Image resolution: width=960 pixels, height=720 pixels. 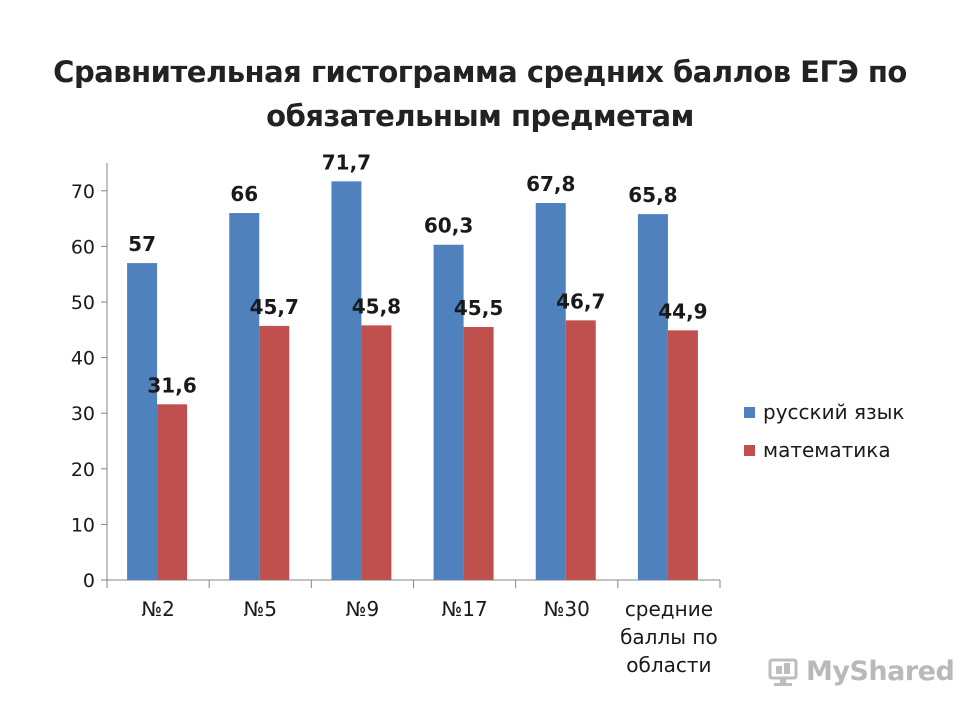 I want to click on data-label-russian: 57, so click(x=142, y=244).